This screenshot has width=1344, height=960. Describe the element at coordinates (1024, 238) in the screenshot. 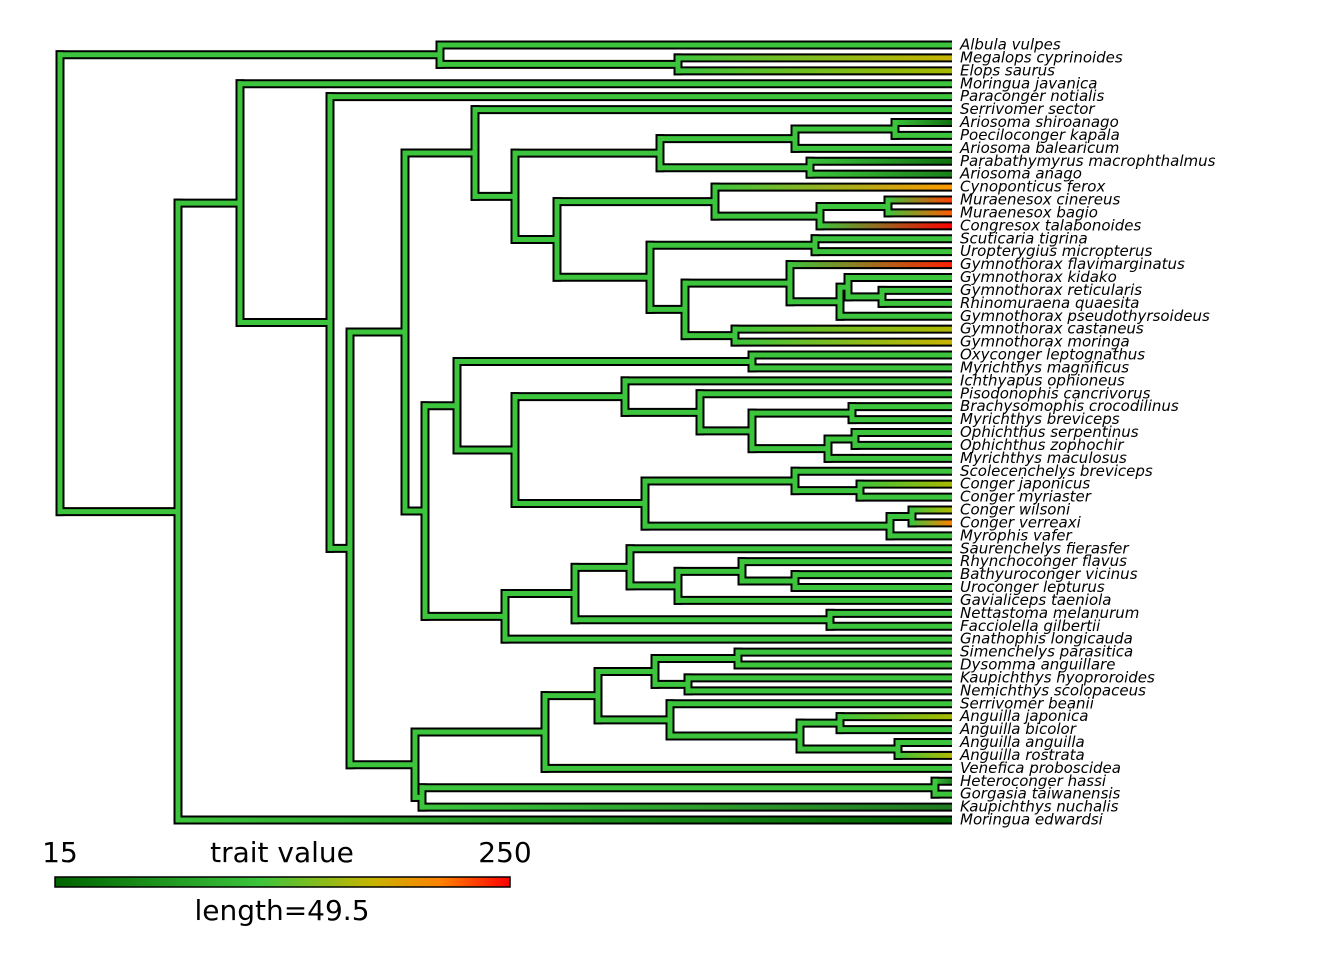

I see `tip-label: Scuticaria tigrina` at that location.